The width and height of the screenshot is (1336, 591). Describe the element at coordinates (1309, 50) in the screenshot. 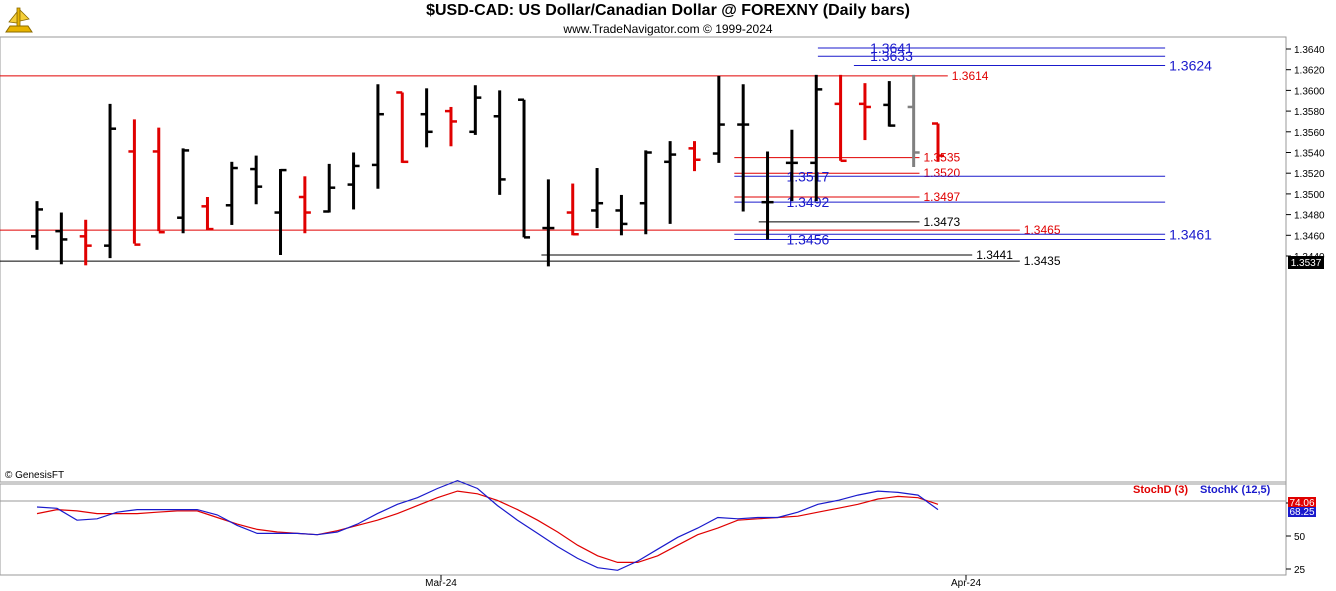

I see `price-tick-label: 1.3640` at that location.